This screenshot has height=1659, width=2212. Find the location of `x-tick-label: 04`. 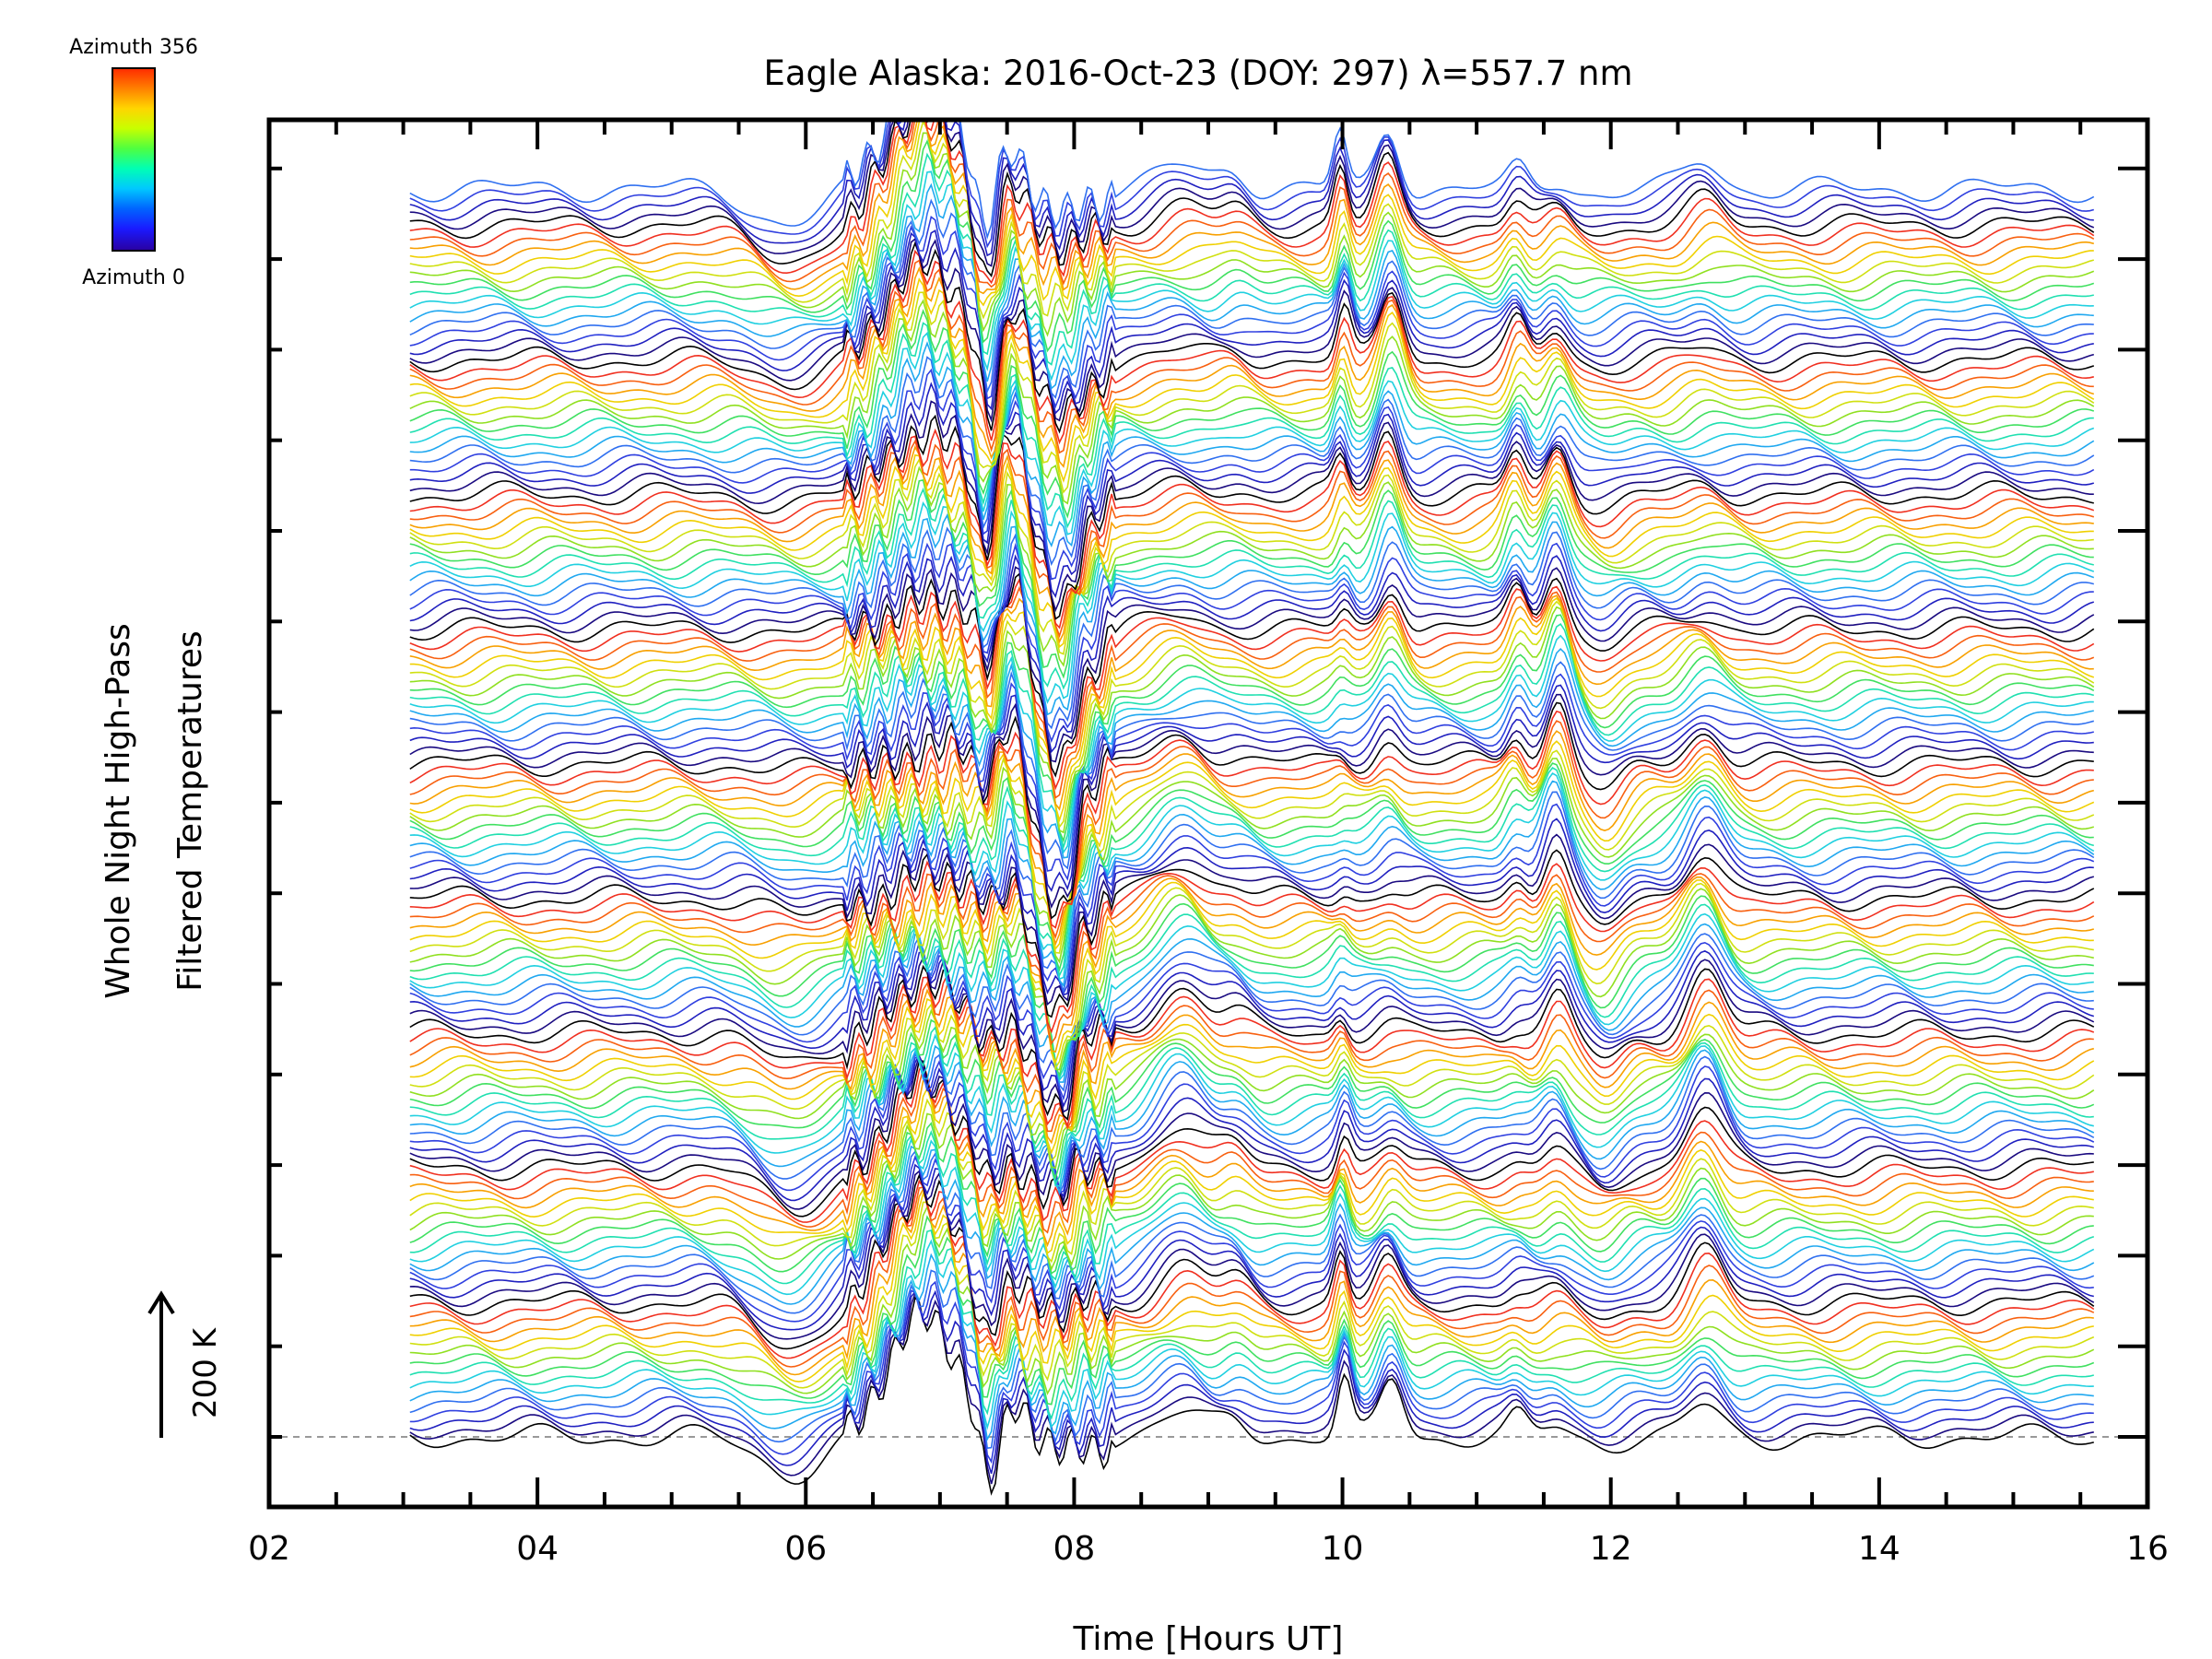

x-tick-label: 04 is located at coordinates (537, 1549).